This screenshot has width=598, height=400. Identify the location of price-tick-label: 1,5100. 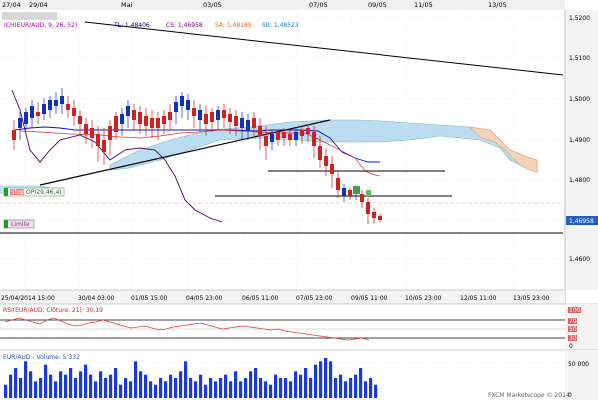
(579, 58).